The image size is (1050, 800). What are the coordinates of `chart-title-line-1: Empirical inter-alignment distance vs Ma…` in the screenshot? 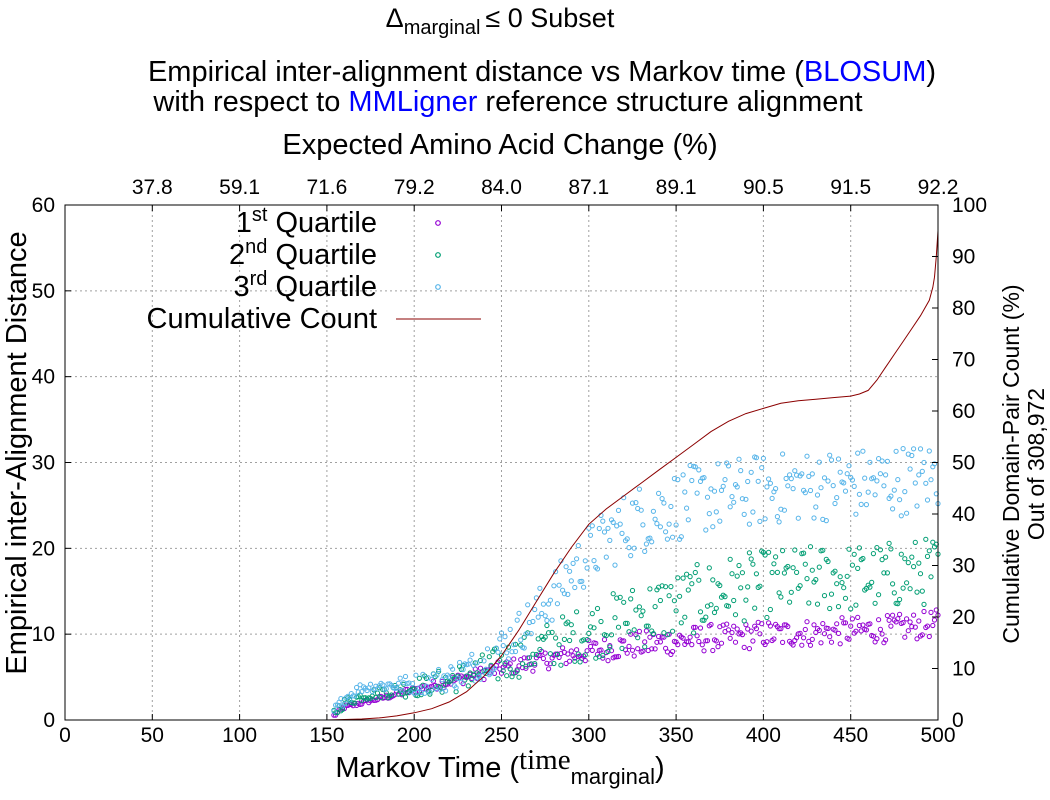 It's located at (542, 72).